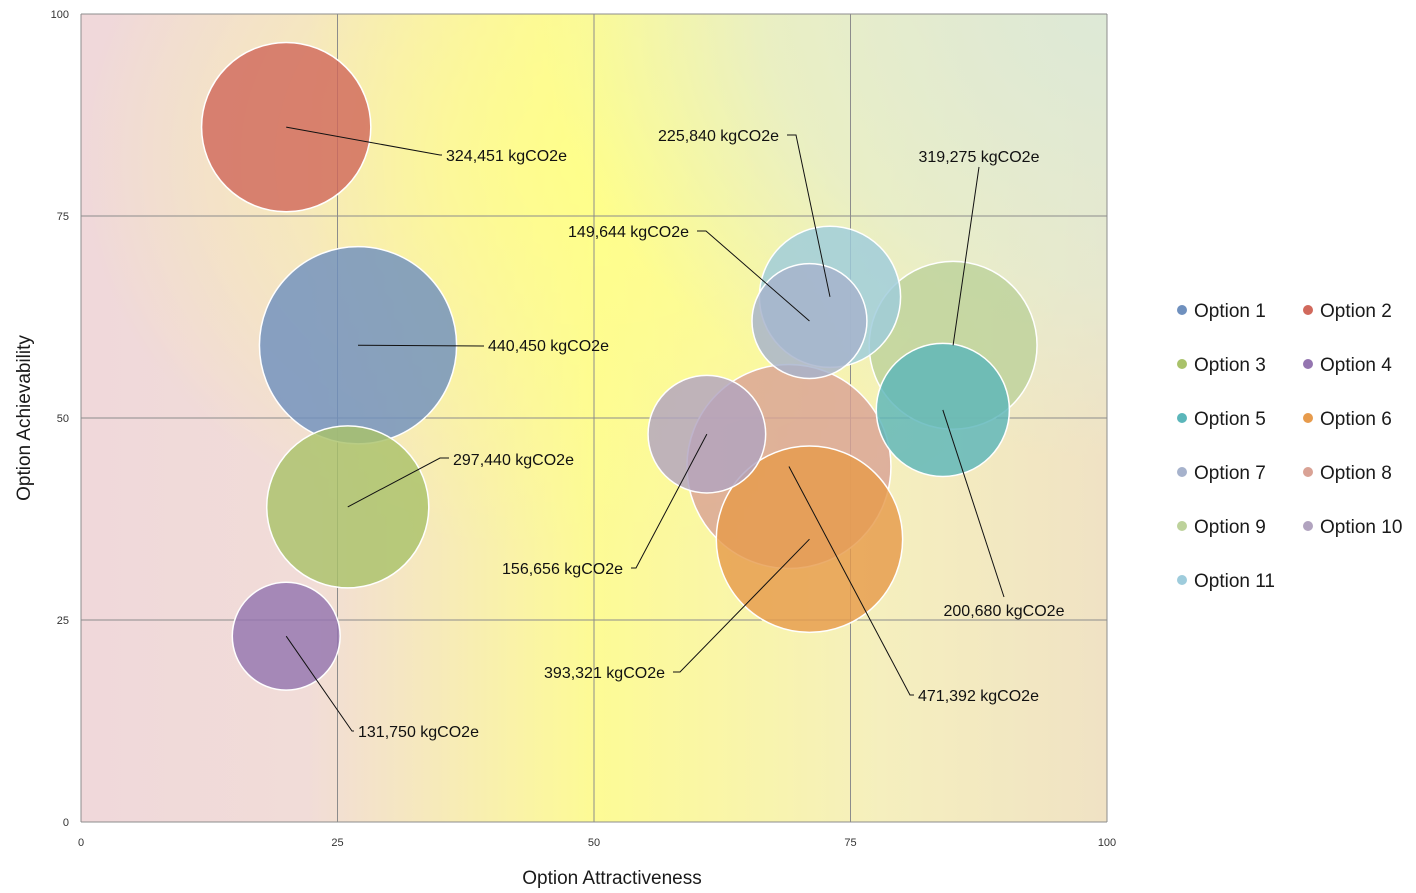  What do you see at coordinates (562, 569) in the screenshot?
I see `data-label: 156,656 kgCO2e` at bounding box center [562, 569].